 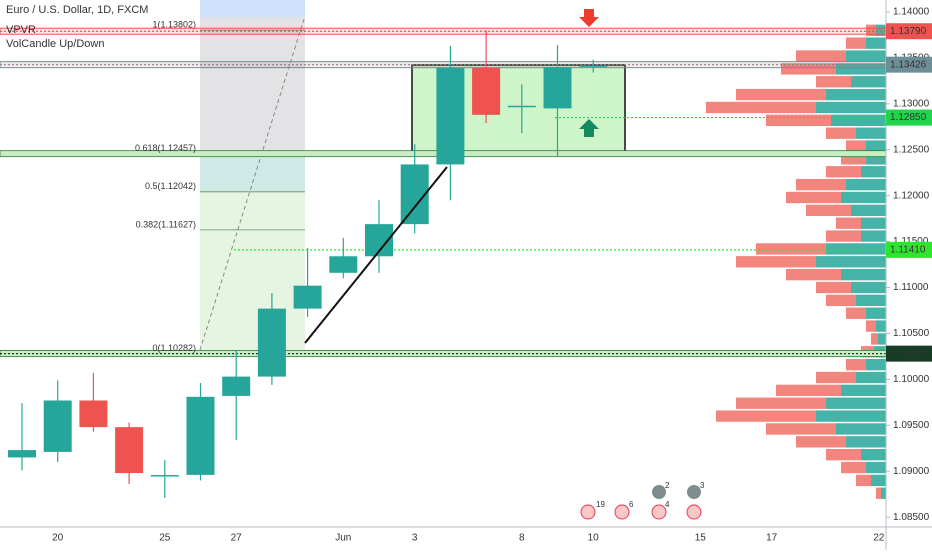 I want to click on y-tick-label: 1.08500, so click(x=911, y=517).